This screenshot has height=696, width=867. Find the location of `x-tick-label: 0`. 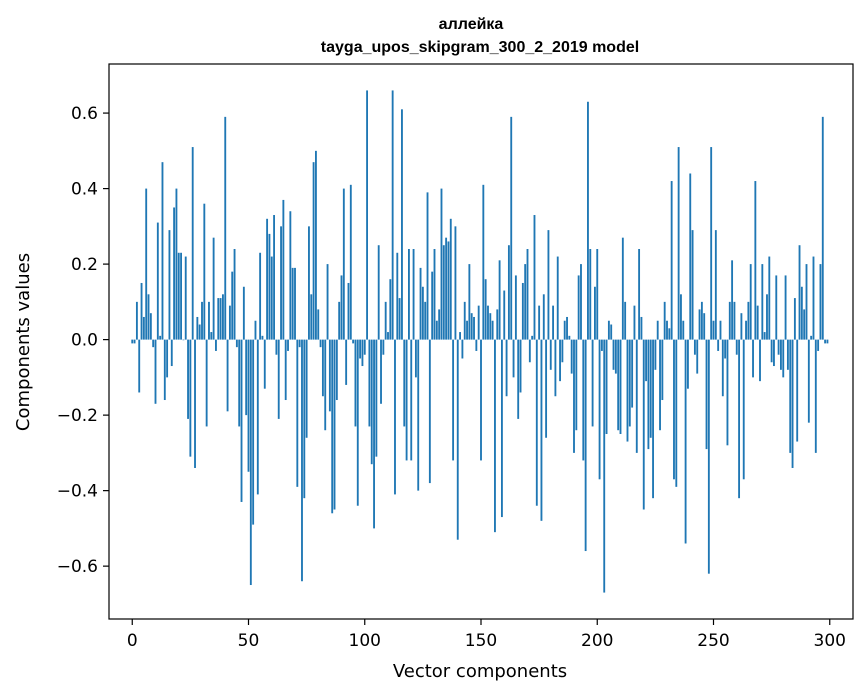

x-tick-label: 0 is located at coordinates (132, 641).